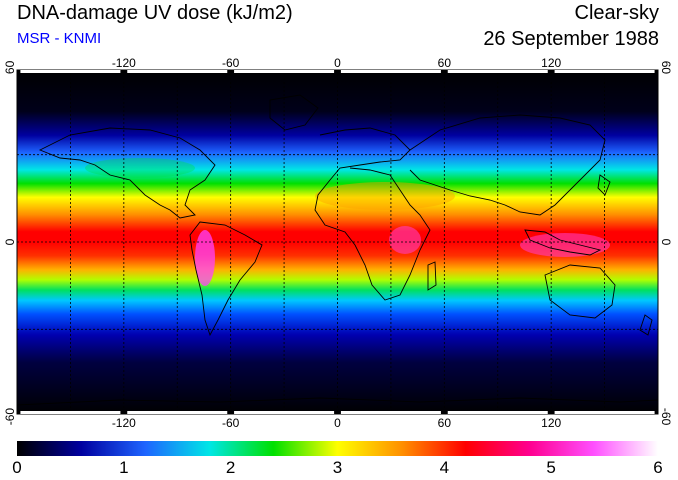 Image resolution: width=678 pixels, height=480 pixels. I want to click on north-america-band, so click(140, 168).